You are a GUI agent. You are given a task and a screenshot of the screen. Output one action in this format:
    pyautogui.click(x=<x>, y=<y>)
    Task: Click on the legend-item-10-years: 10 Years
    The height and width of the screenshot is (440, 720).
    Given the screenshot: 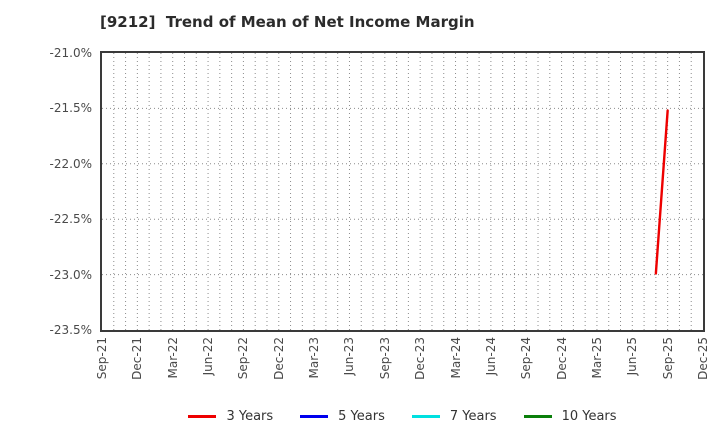 What is the action you would take?
    pyautogui.click(x=570, y=416)
    